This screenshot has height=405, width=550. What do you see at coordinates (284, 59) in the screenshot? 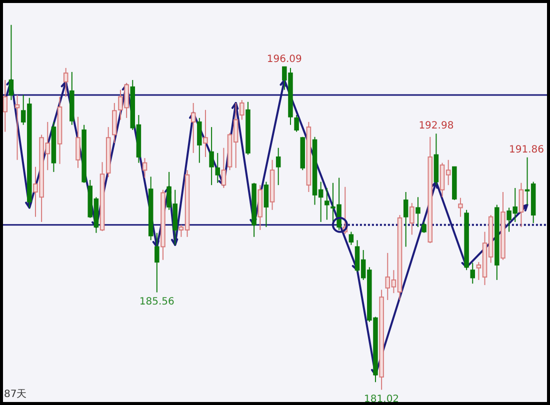
I see `text: 196.09` at bounding box center [284, 59].